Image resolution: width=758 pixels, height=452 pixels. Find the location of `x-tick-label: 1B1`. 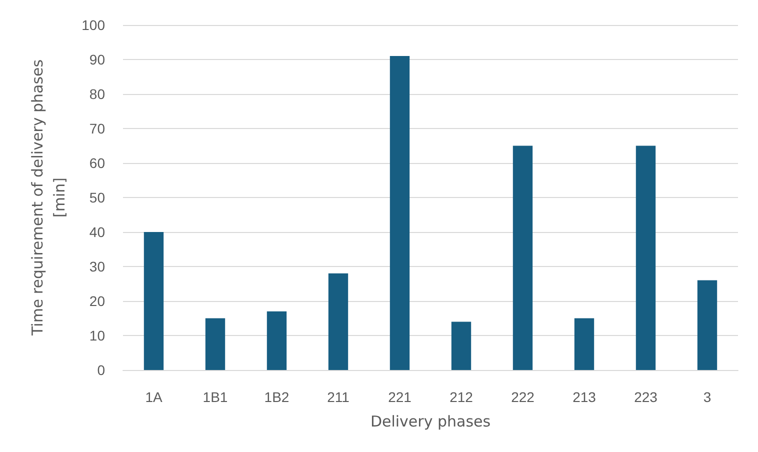

x-tick-label: 1B1 is located at coordinates (215, 397).